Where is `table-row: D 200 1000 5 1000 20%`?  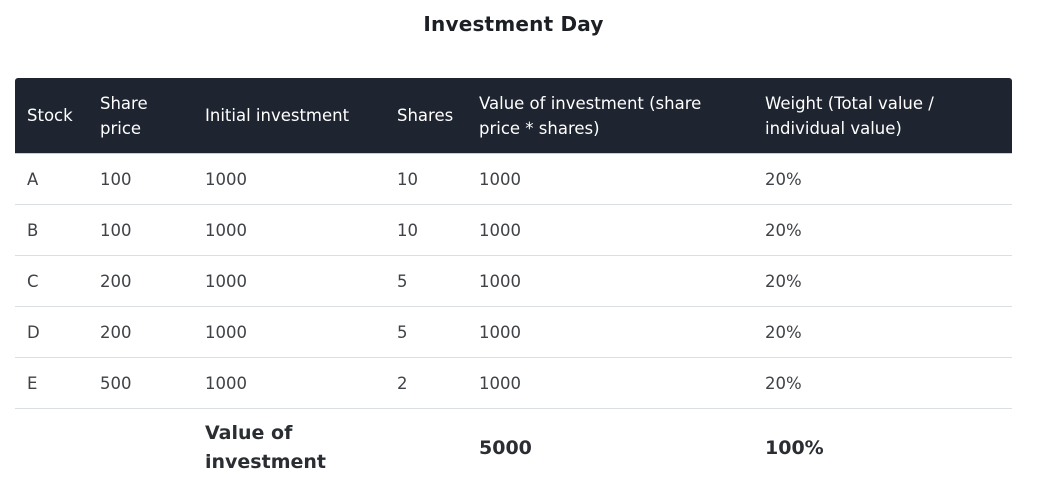 table-row: D 200 1000 5 1000 20% is located at coordinates (513, 332).